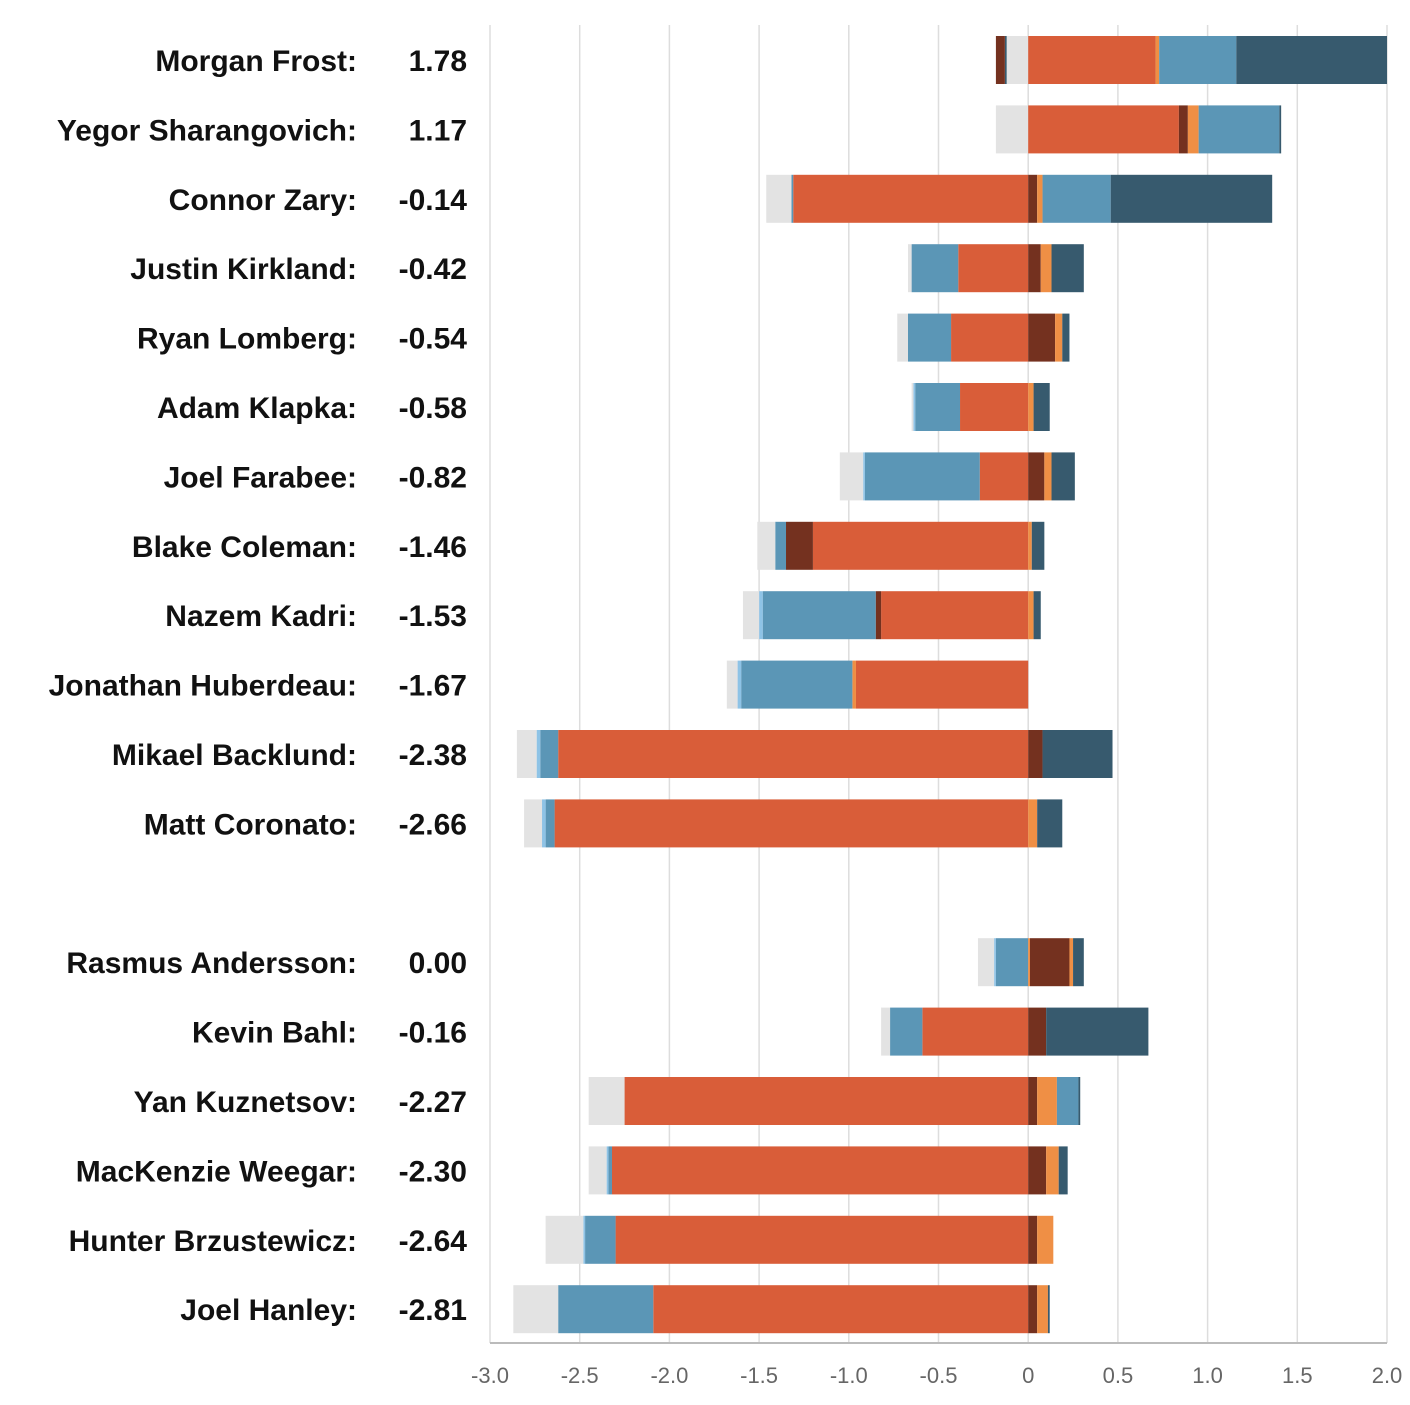 The image size is (1410, 1405). What do you see at coordinates (433, 824) in the screenshot?
I see `player-value-label: -2.66` at bounding box center [433, 824].